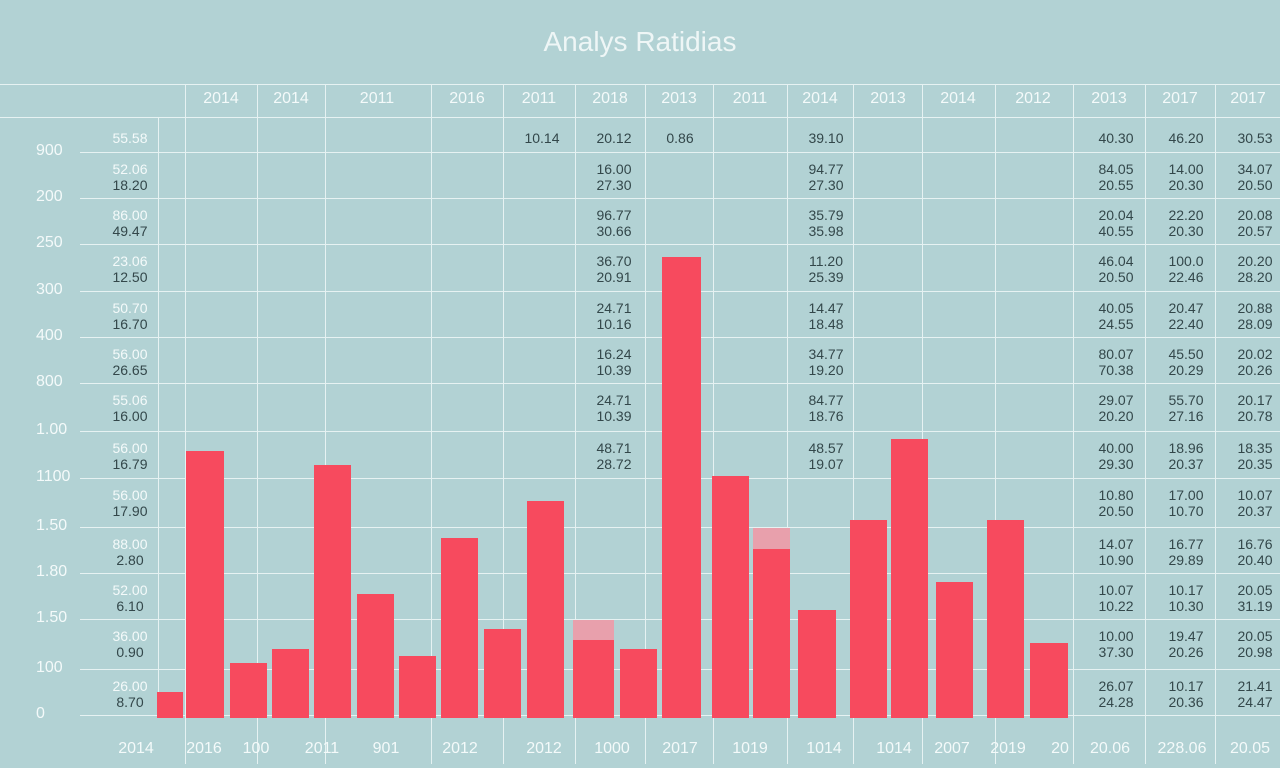  I want to click on table-cell: 10.07 20.37, so click(1252, 503).